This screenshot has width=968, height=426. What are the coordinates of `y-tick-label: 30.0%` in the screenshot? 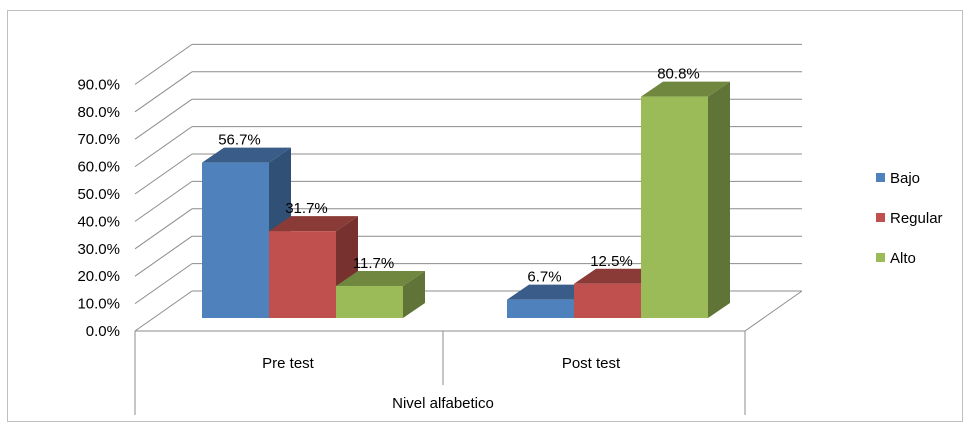 It's located at (98, 249).